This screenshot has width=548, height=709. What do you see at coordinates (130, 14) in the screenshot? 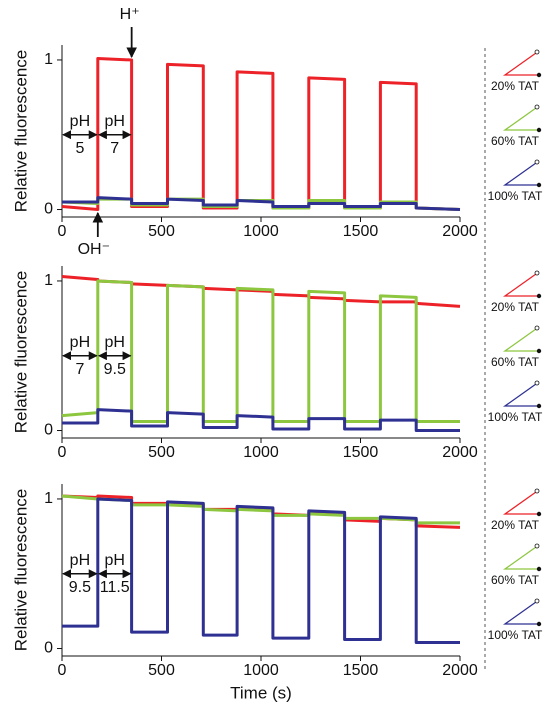
I see `acid-label: H⁺` at bounding box center [130, 14].